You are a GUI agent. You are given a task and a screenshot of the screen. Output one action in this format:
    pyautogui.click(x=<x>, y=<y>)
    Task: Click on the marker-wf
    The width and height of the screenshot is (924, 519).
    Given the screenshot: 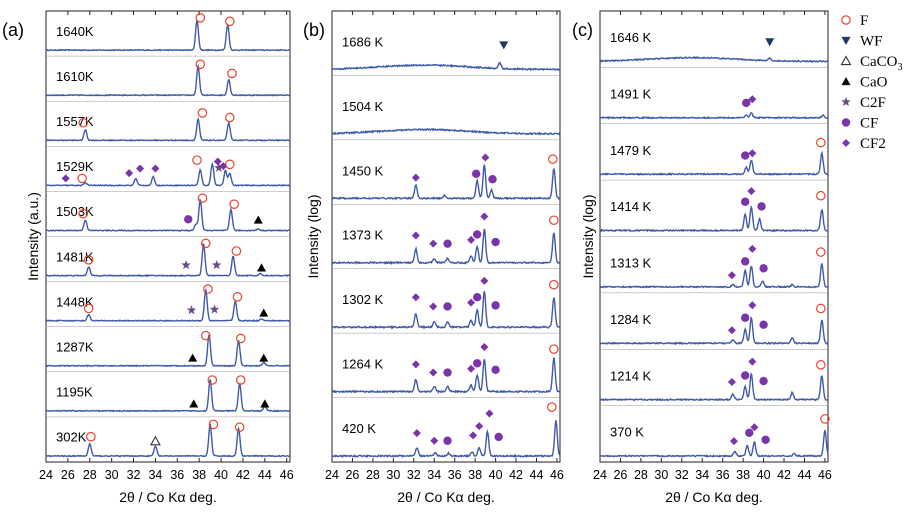 What is the action you would take?
    pyautogui.click(x=504, y=45)
    